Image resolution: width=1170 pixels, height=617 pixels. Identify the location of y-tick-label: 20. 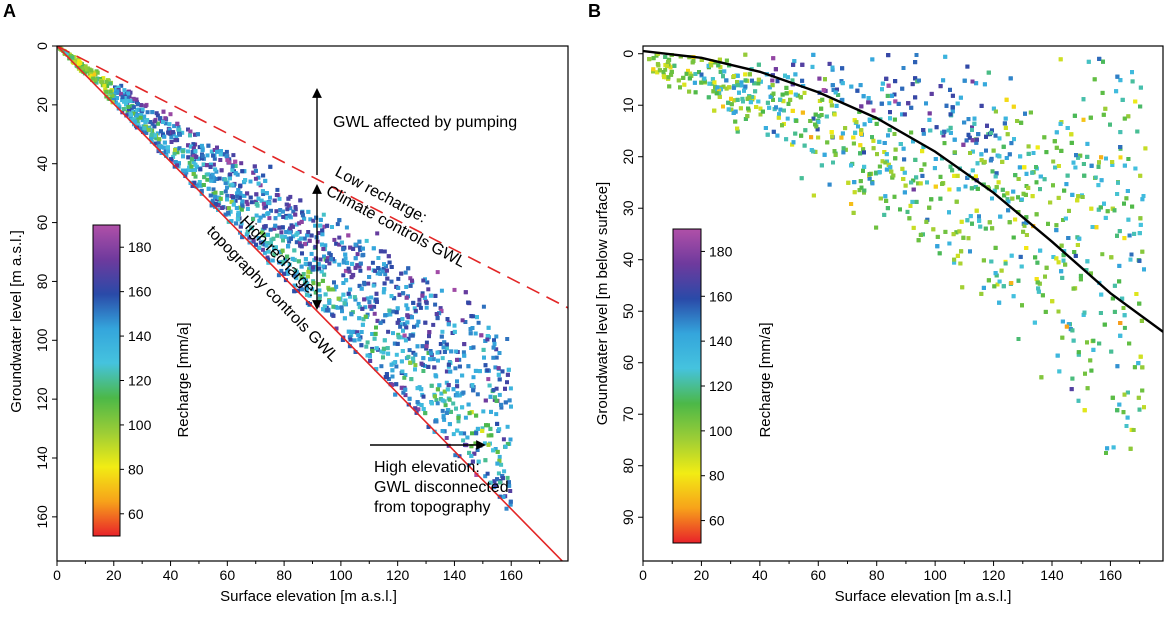
(628, 157).